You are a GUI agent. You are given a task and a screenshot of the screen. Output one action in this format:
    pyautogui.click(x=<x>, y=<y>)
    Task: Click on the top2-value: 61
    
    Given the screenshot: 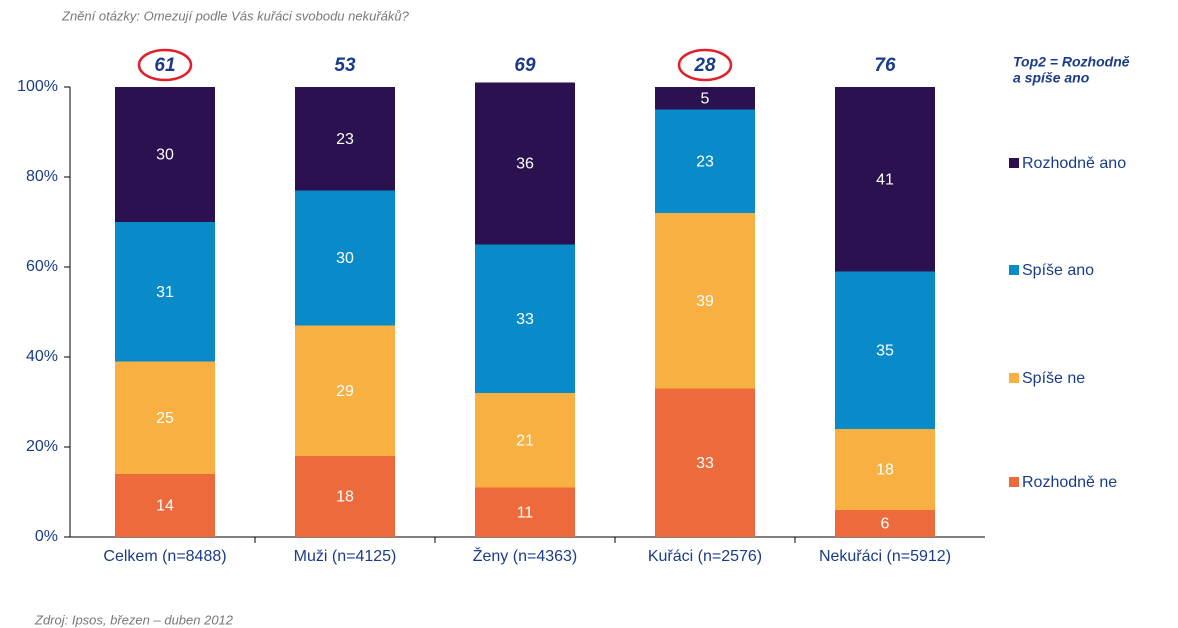 What is the action you would take?
    pyautogui.click(x=164, y=65)
    